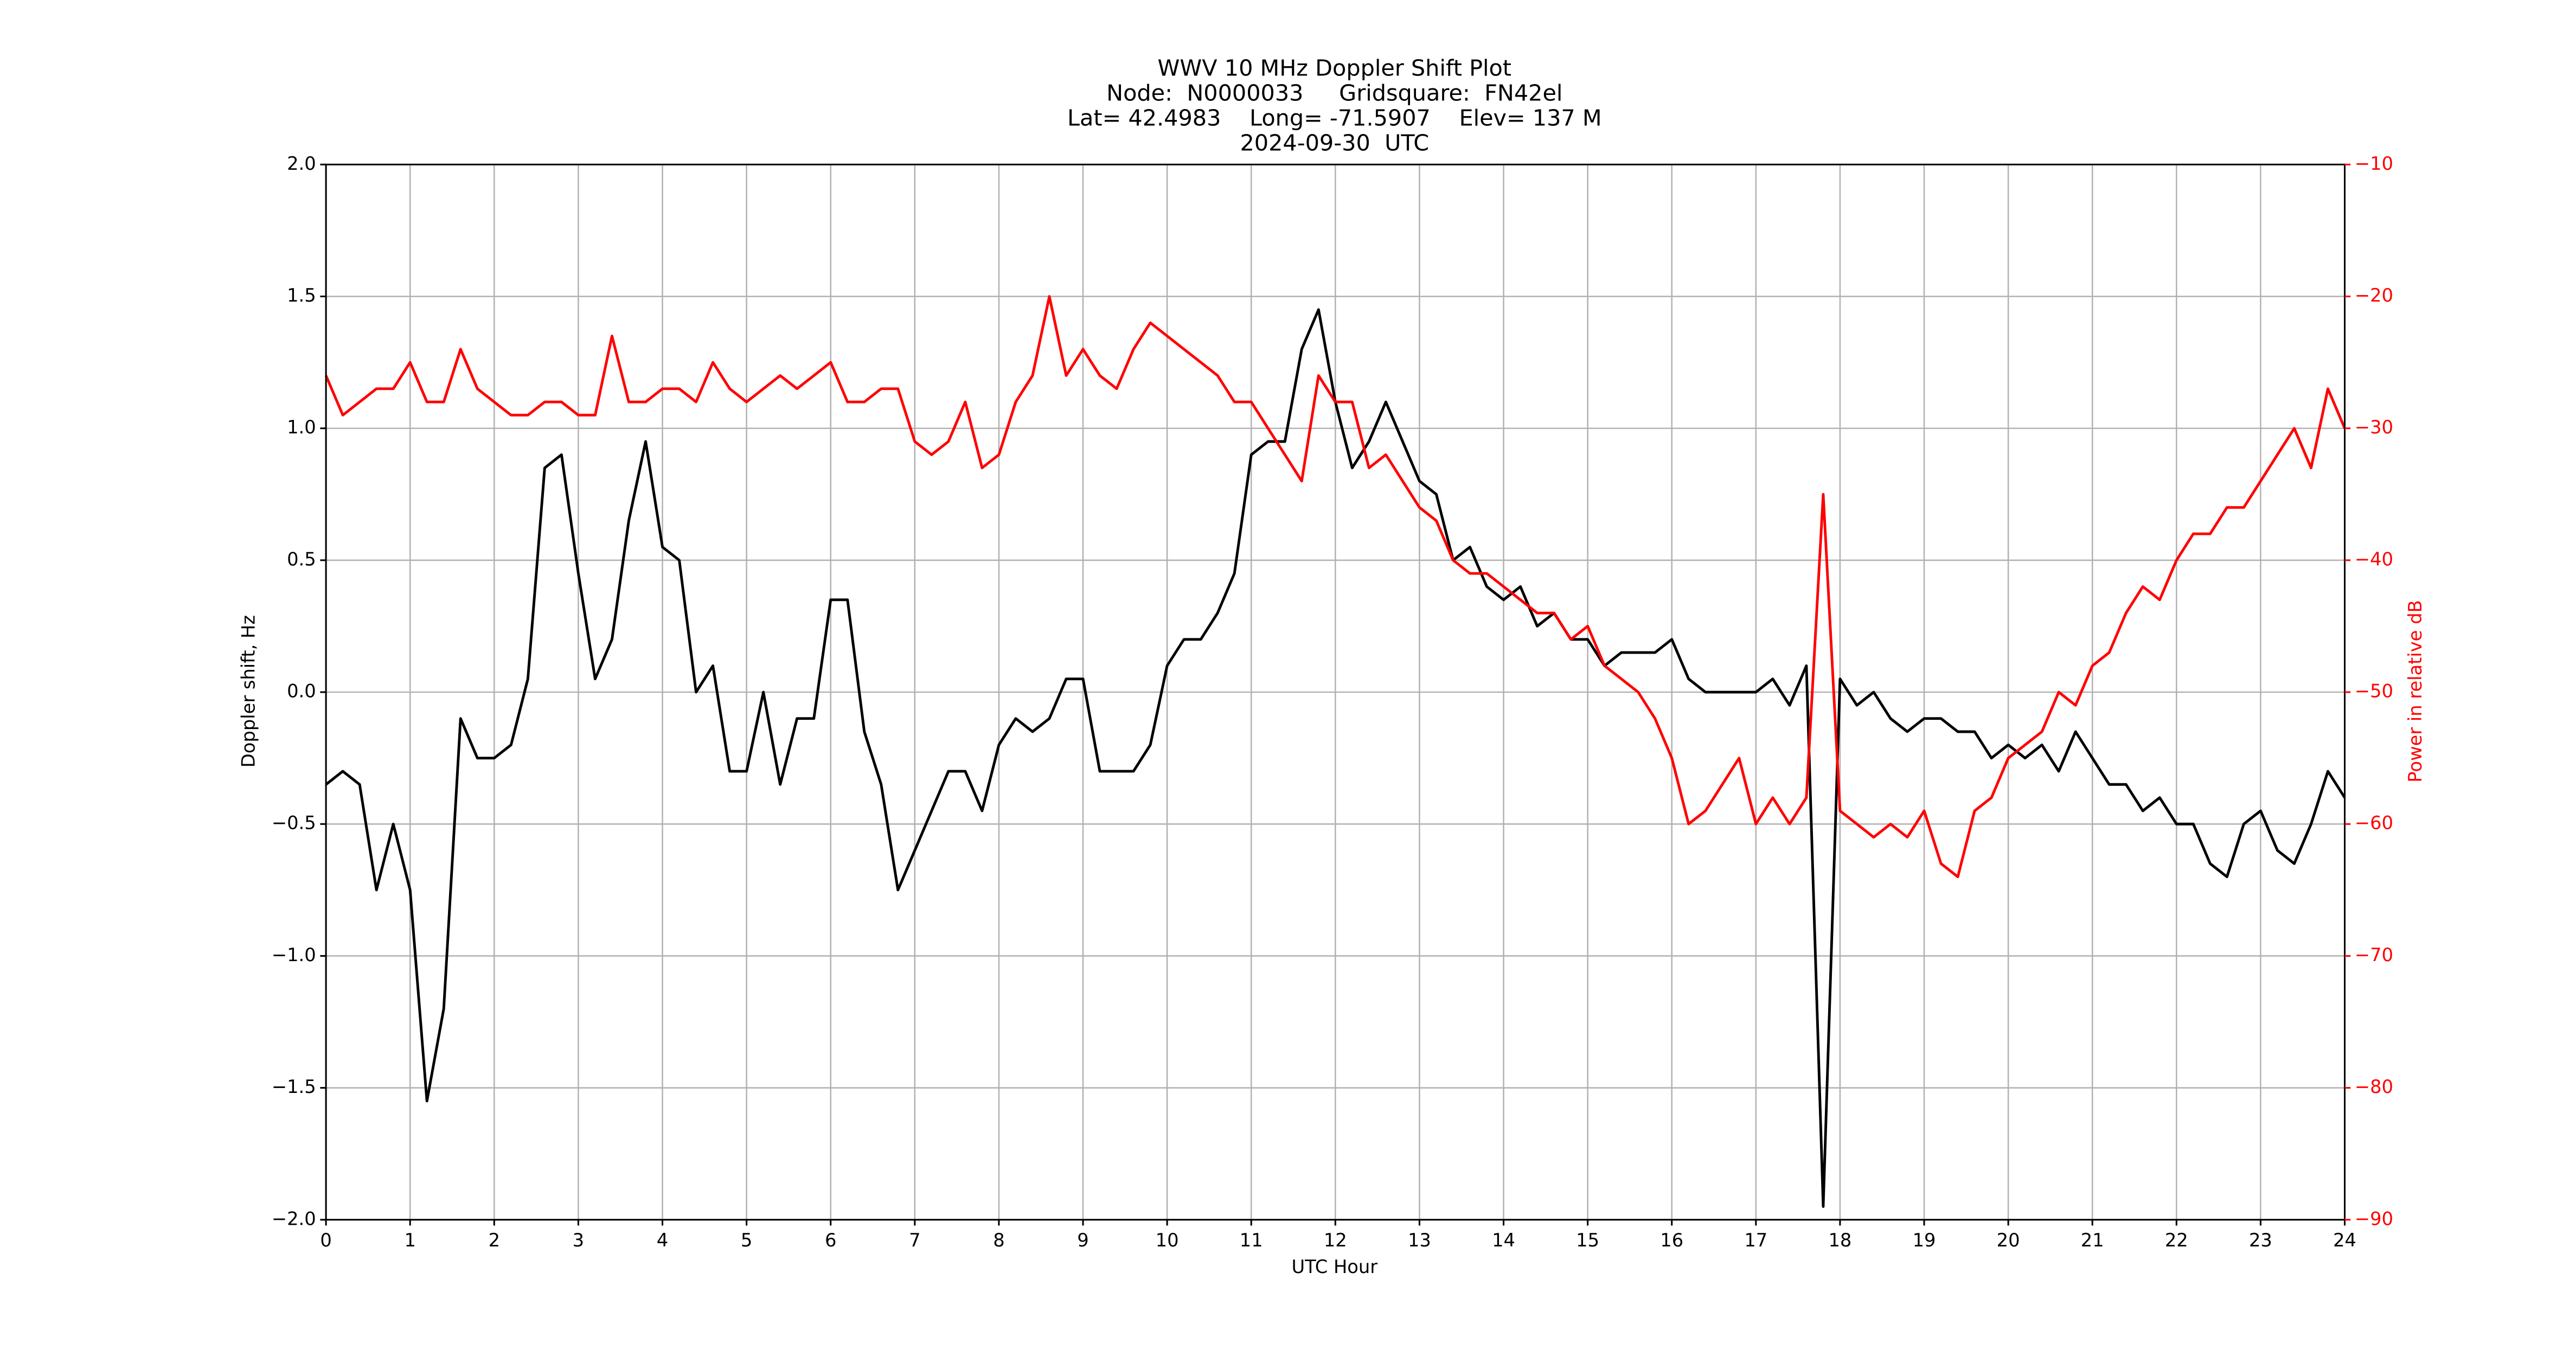  What do you see at coordinates (2092, 1240) in the screenshot?
I see `x-tick-label: 21` at bounding box center [2092, 1240].